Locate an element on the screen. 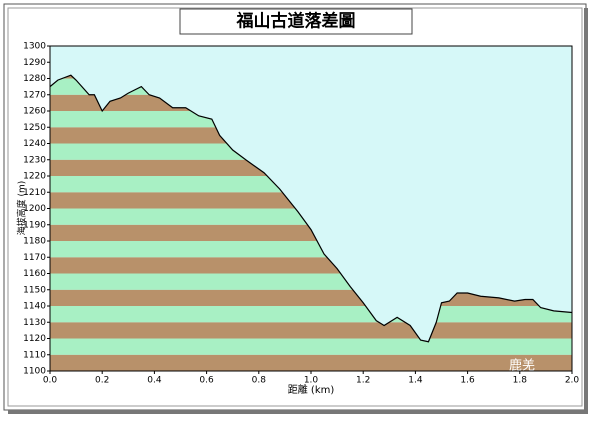 The image size is (594, 421). chart-title: 福山古道落差圖 is located at coordinates (296, 21).